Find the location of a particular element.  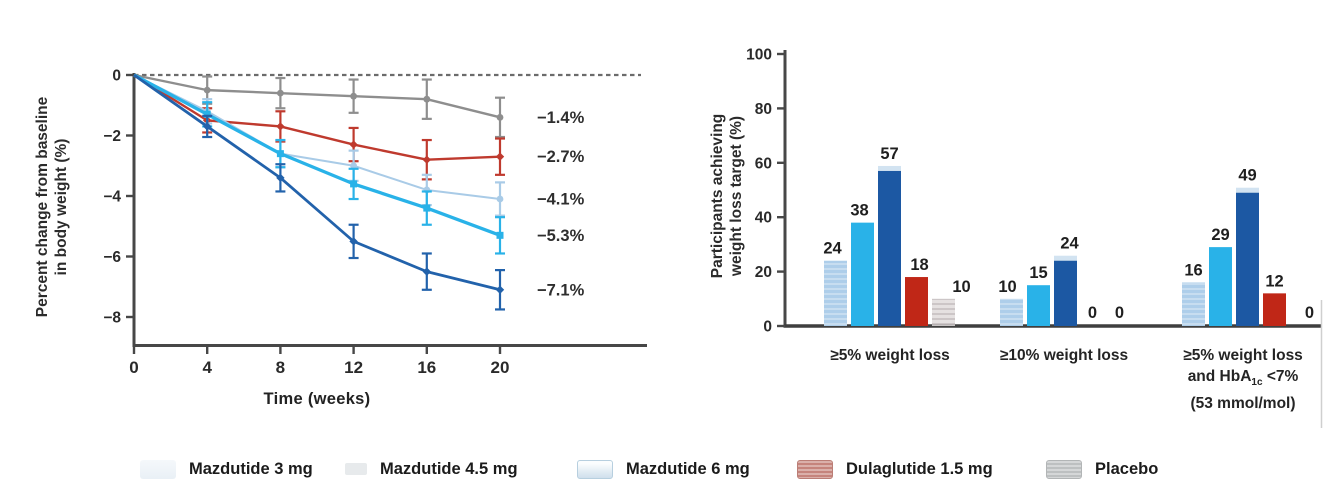

bar-value-label: 49 is located at coordinates (1247, 176).